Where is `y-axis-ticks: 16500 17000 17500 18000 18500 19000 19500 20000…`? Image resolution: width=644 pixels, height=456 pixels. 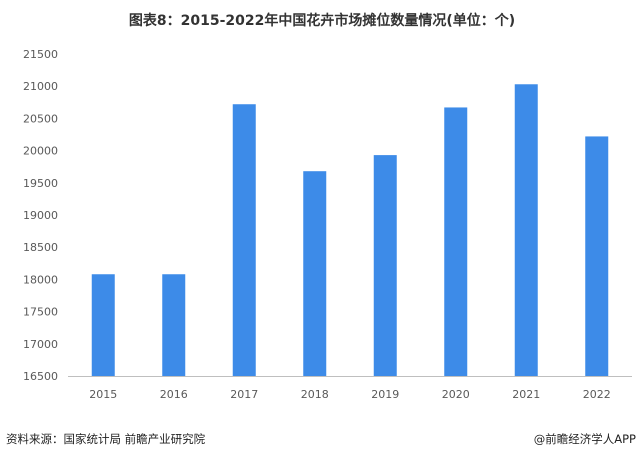 y-axis-ticks: 16500 17000 17500 18000 18500 19000 19500 20000… is located at coordinates (40, 215).